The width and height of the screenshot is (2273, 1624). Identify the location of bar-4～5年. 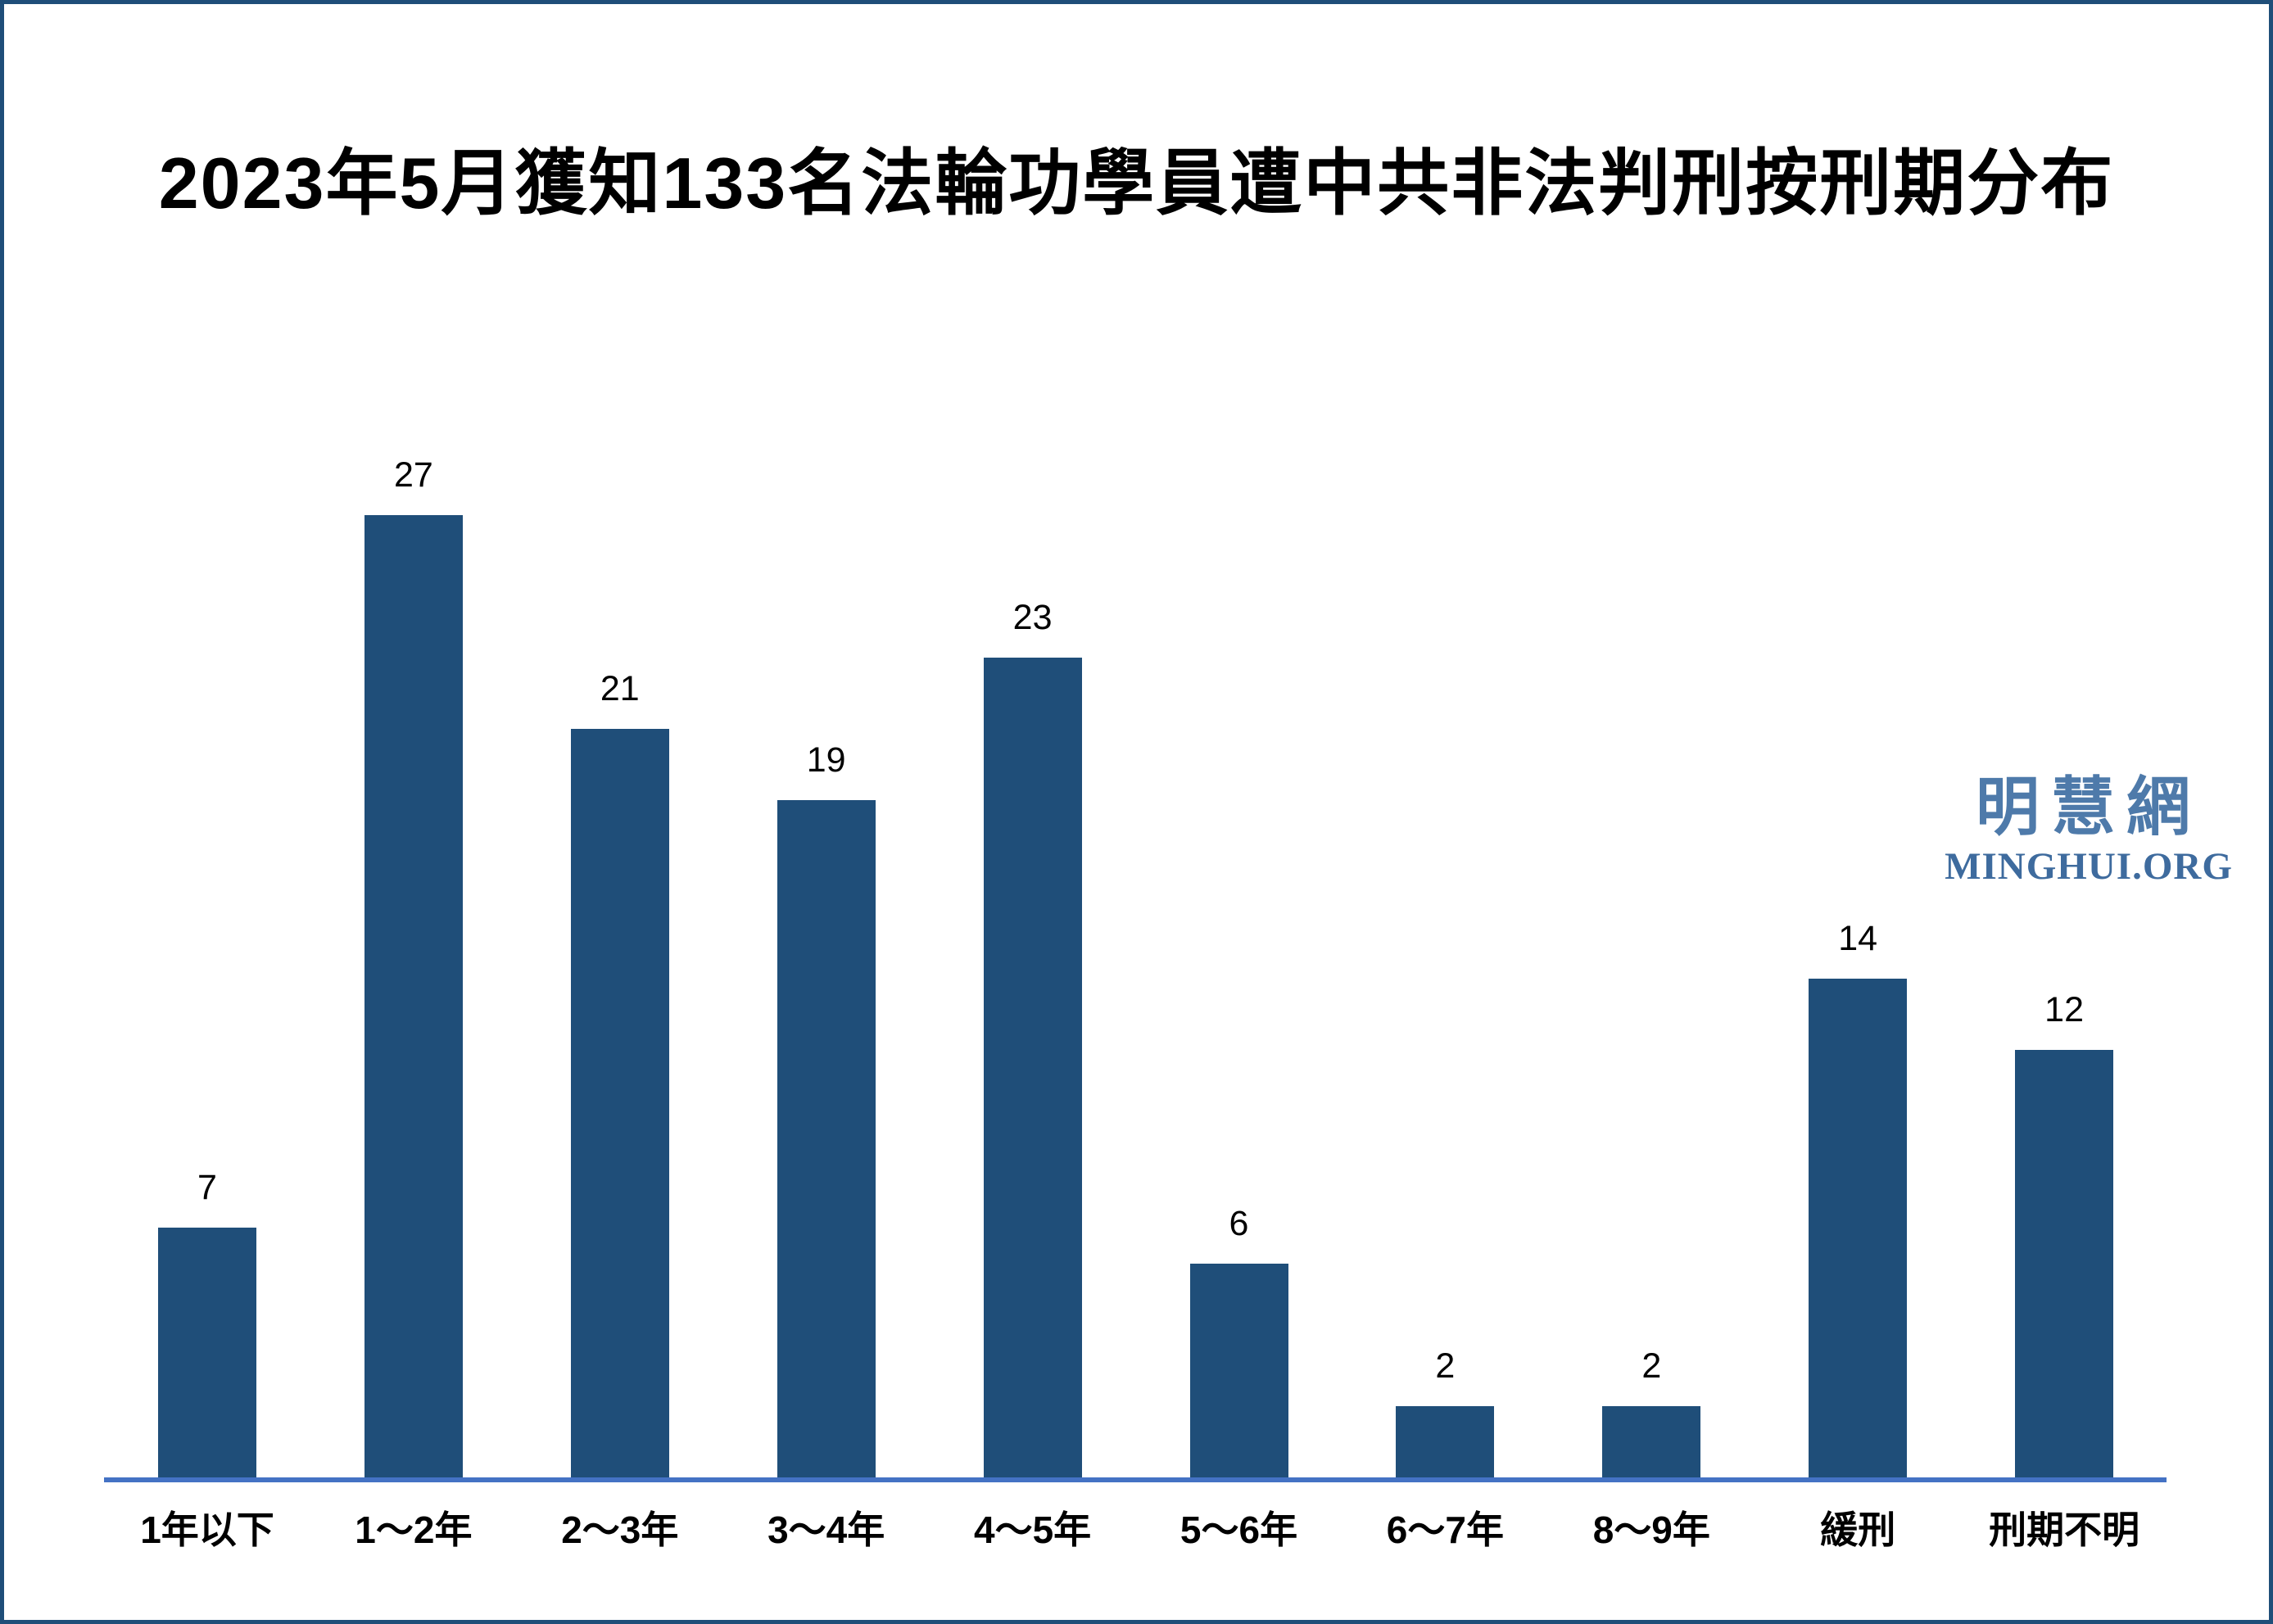
(1032, 1067).